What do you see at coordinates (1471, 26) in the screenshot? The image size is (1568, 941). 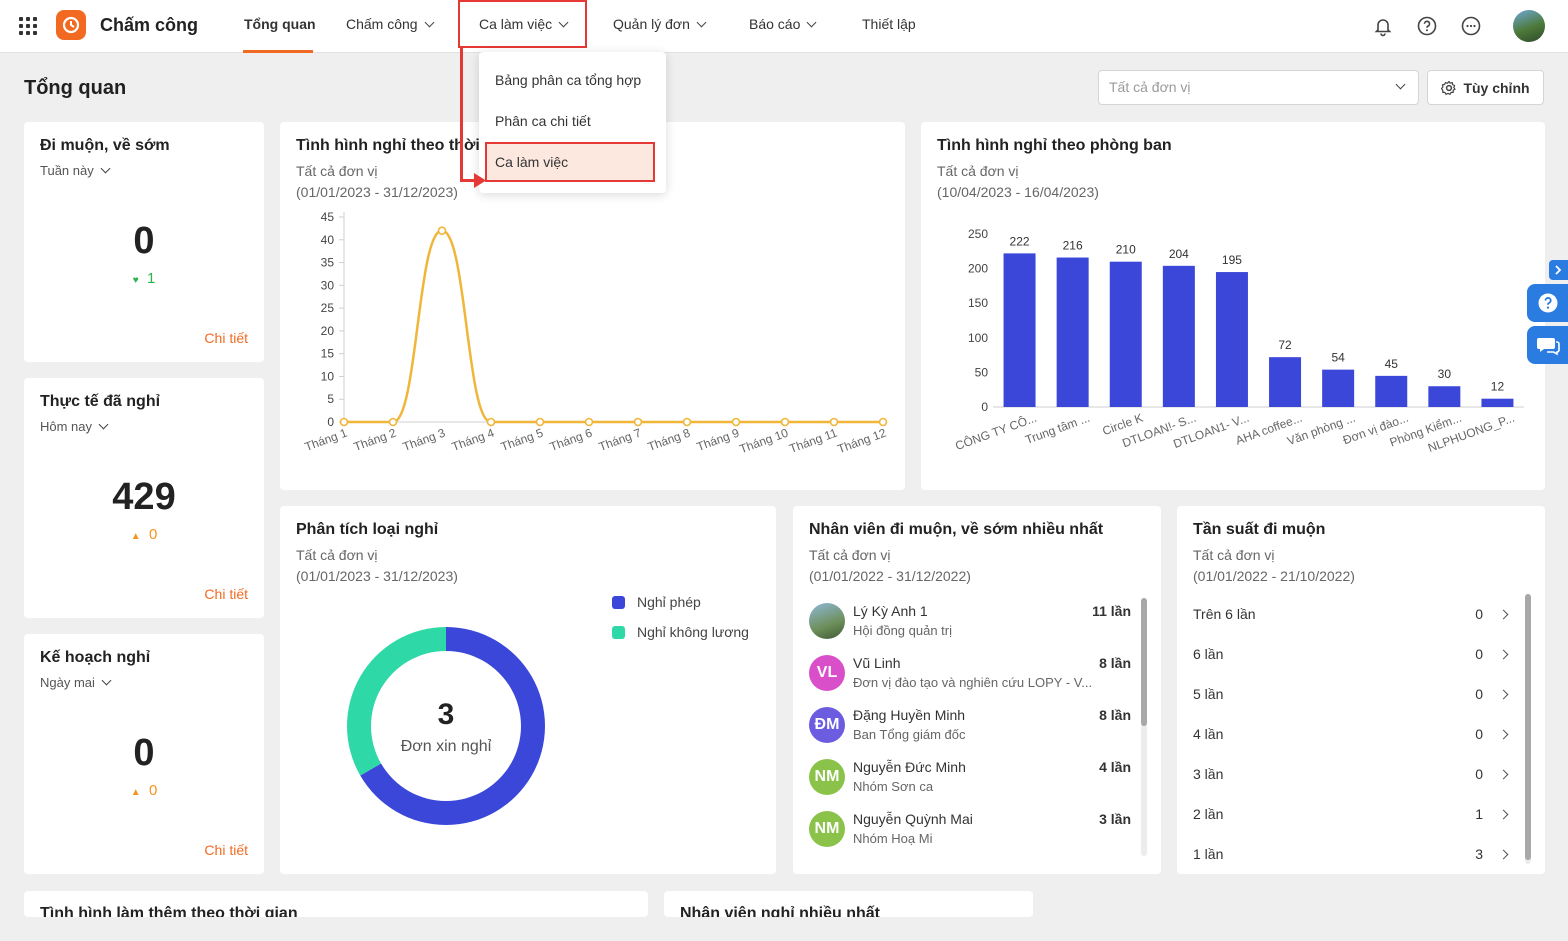 I see `more-icon` at bounding box center [1471, 26].